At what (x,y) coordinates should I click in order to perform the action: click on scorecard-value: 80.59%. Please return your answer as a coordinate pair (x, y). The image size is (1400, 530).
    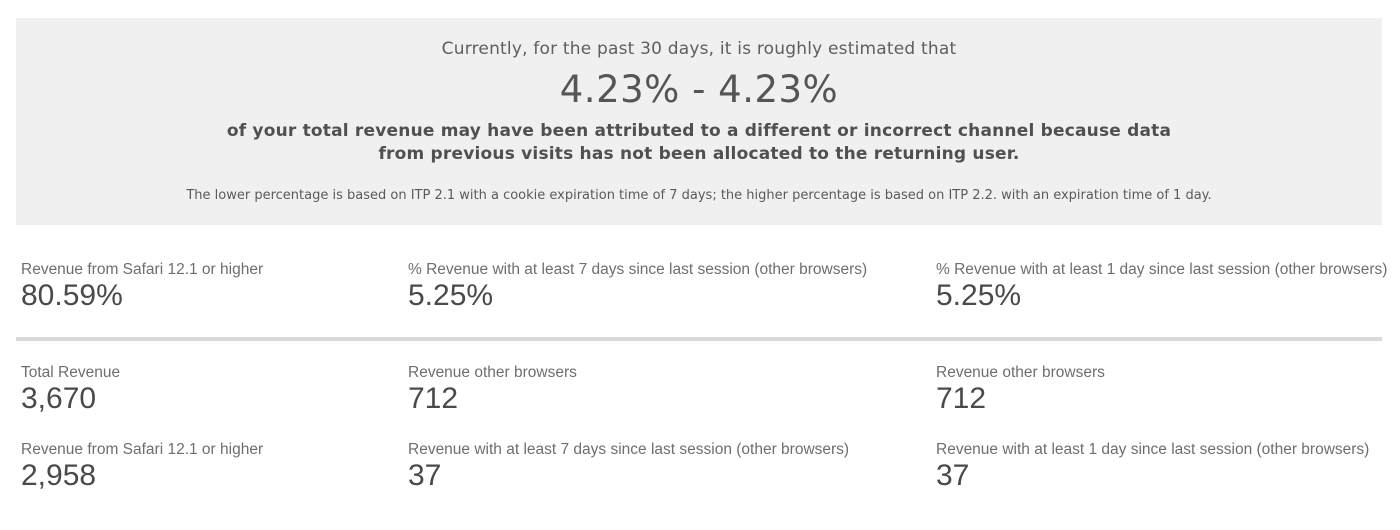
    Looking at the image, I should click on (72, 295).